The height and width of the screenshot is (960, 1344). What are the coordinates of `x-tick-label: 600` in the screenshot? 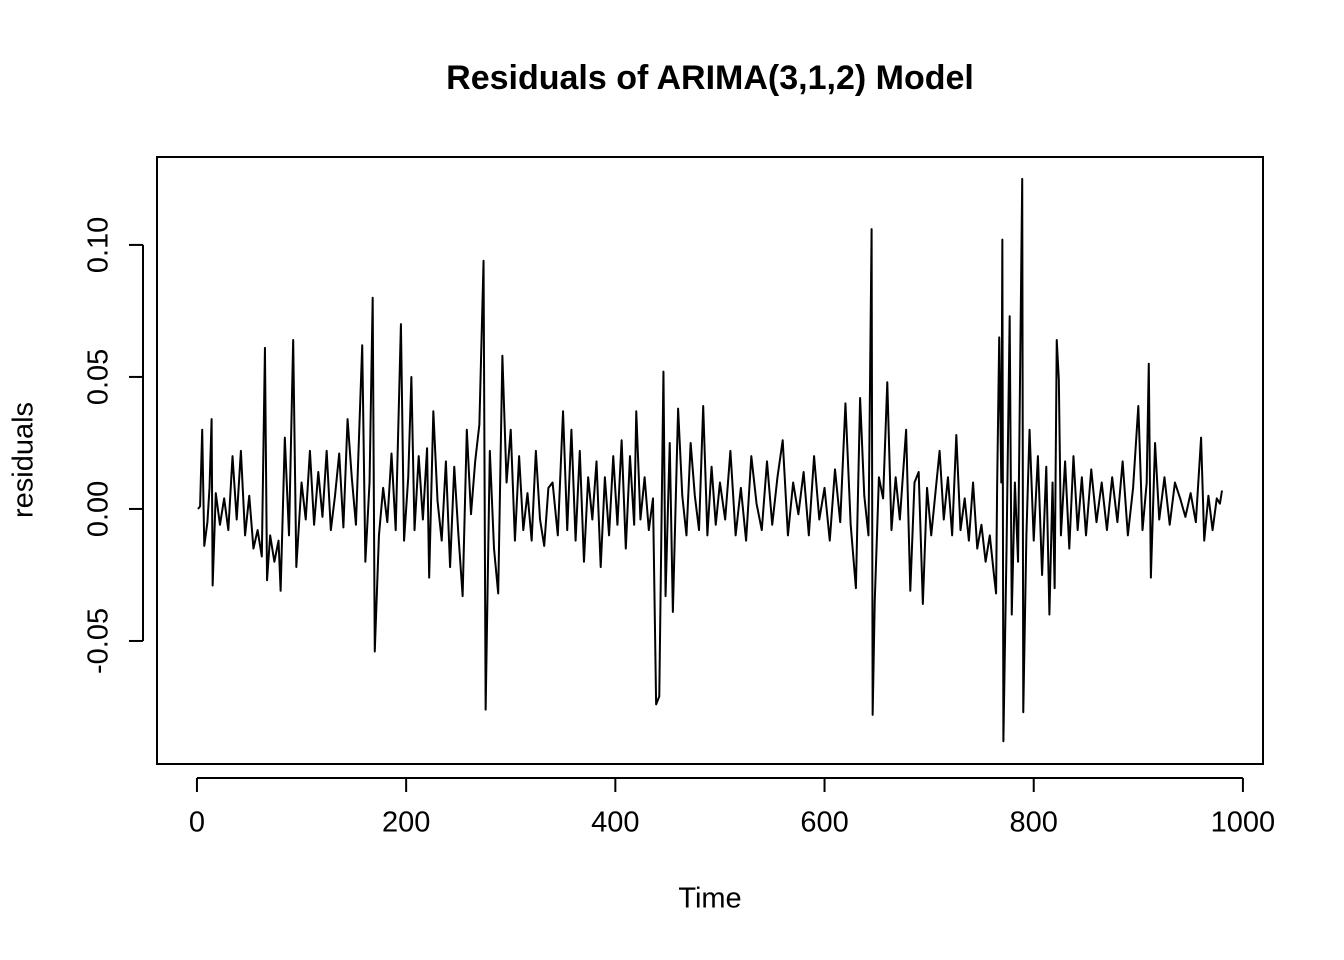 It's located at (824, 823).